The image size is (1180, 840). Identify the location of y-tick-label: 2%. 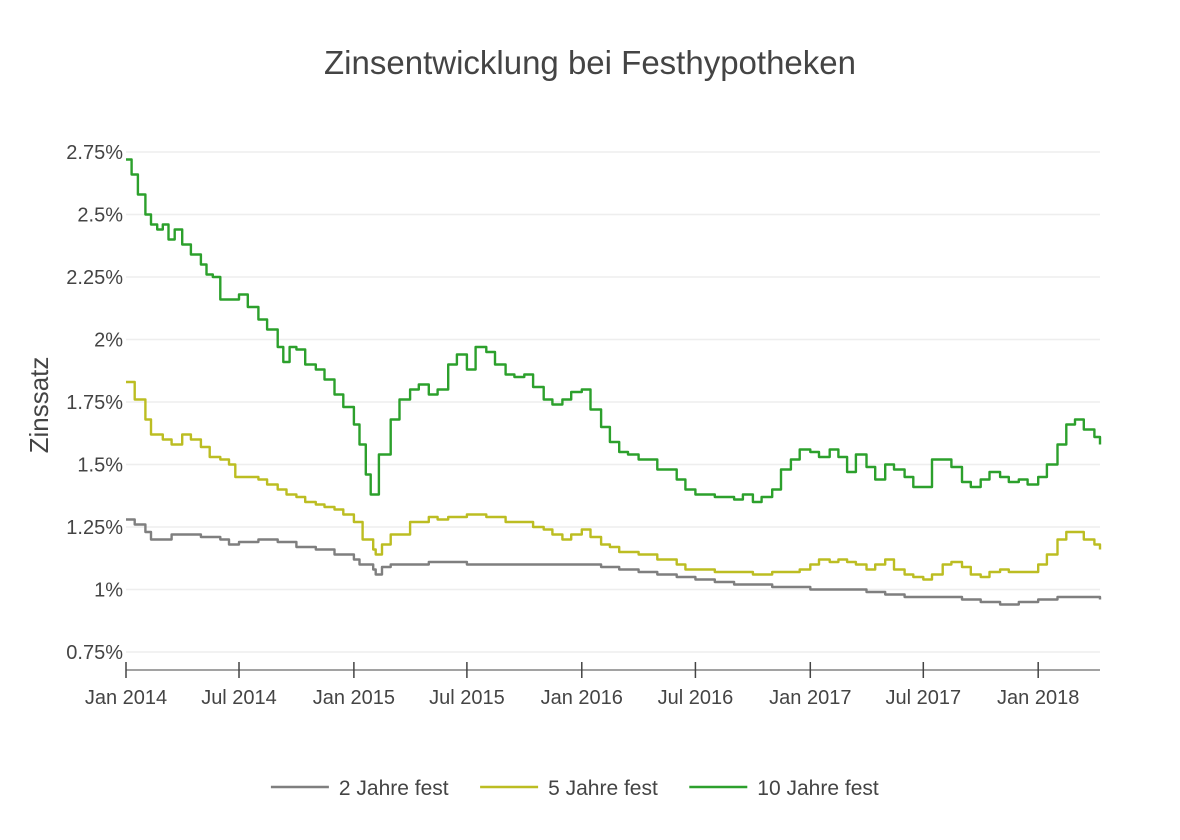
(108, 341).